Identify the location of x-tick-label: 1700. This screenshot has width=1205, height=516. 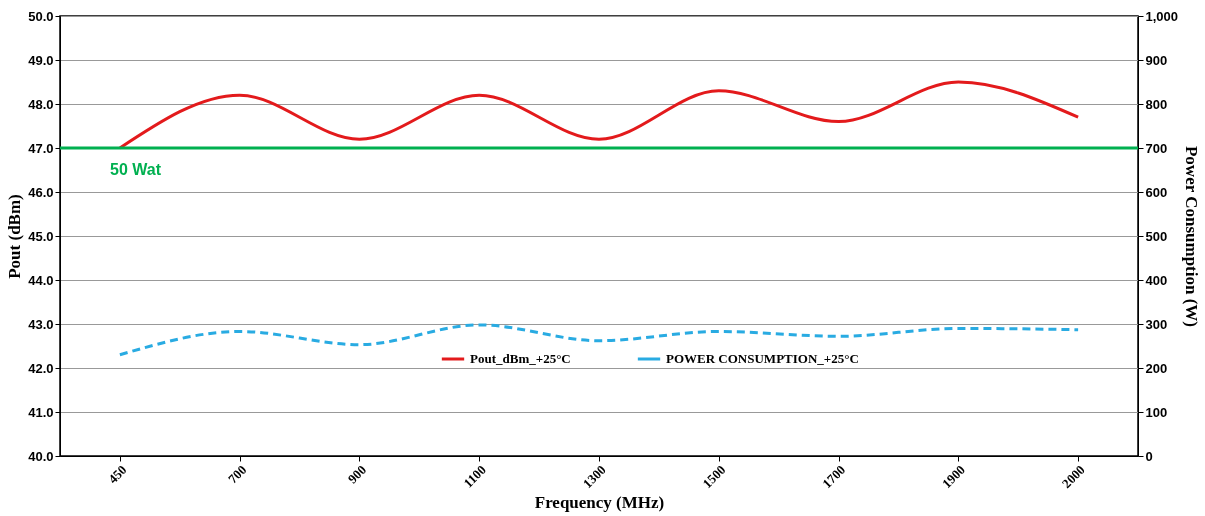
(834, 477).